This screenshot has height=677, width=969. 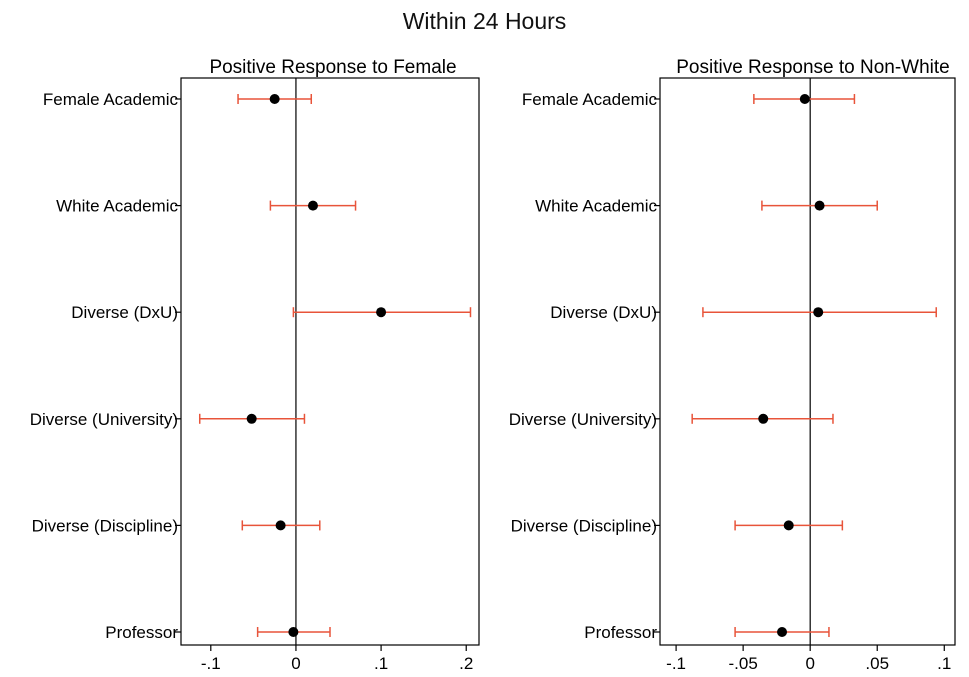 What do you see at coordinates (813, 67) in the screenshot?
I see `panel-title: Positive Response to Non-White` at bounding box center [813, 67].